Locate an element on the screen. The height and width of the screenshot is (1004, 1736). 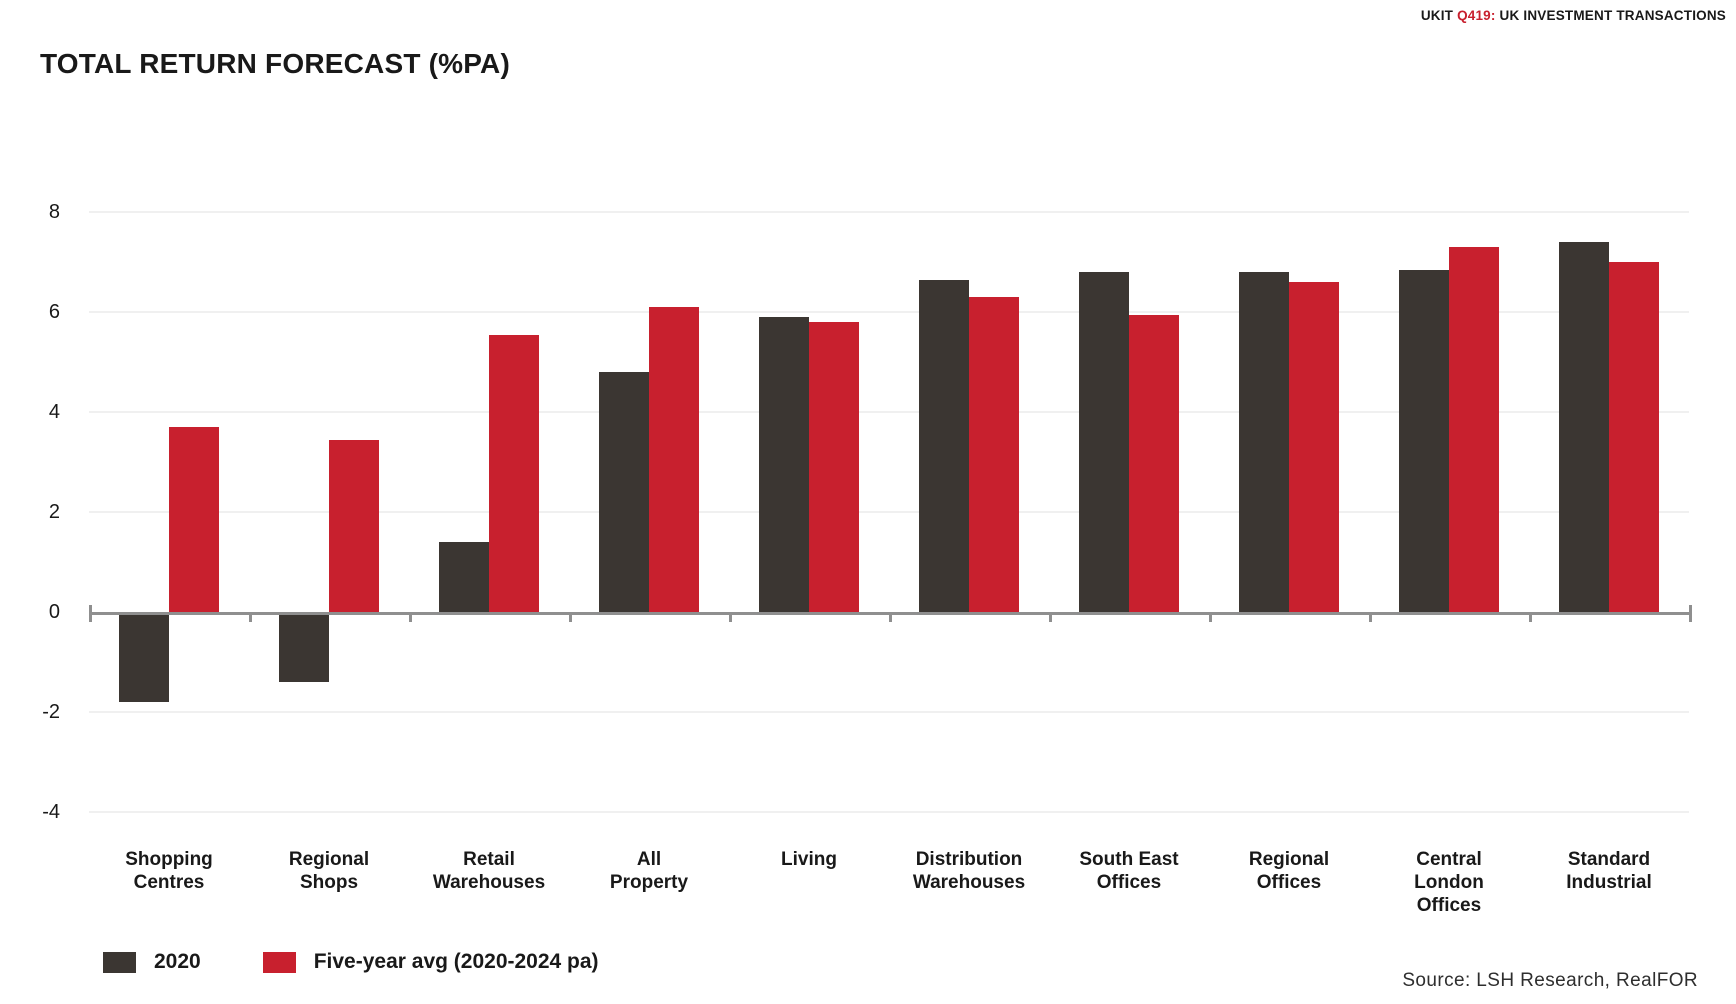
y-axis-label--2: -2 is located at coordinates (51, 712).